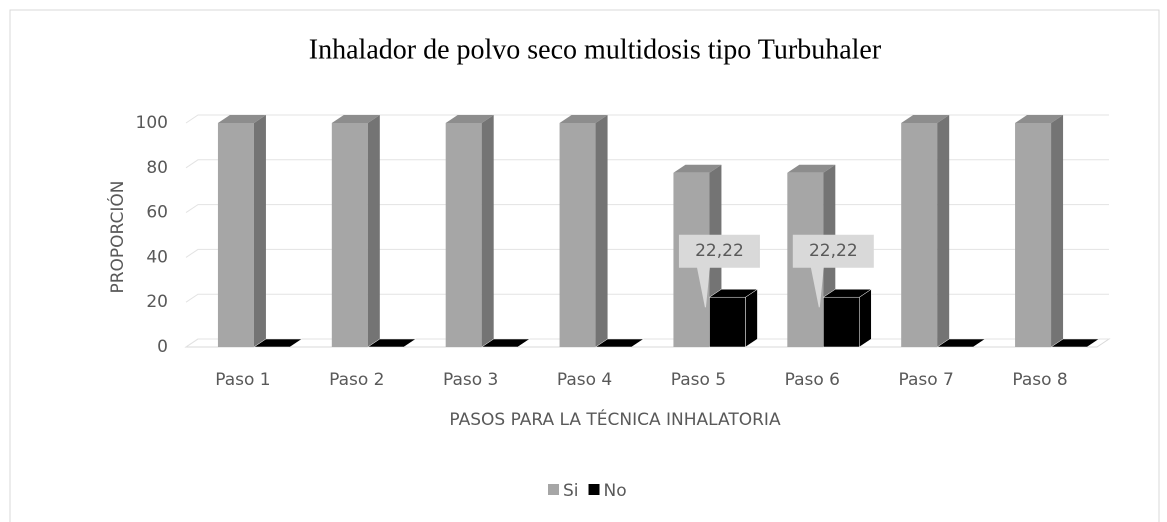 The width and height of the screenshot is (1167, 522). What do you see at coordinates (152, 123) in the screenshot?
I see `y-tick-label: 100` at bounding box center [152, 123].